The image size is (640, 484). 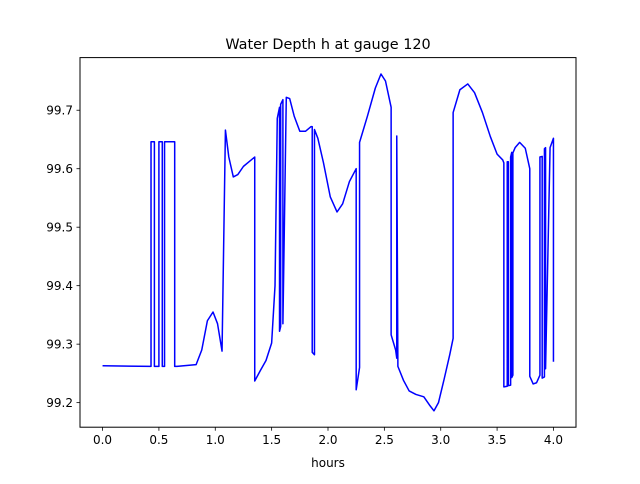 I want to click on x-tick-label: 1.0, so click(x=215, y=440).